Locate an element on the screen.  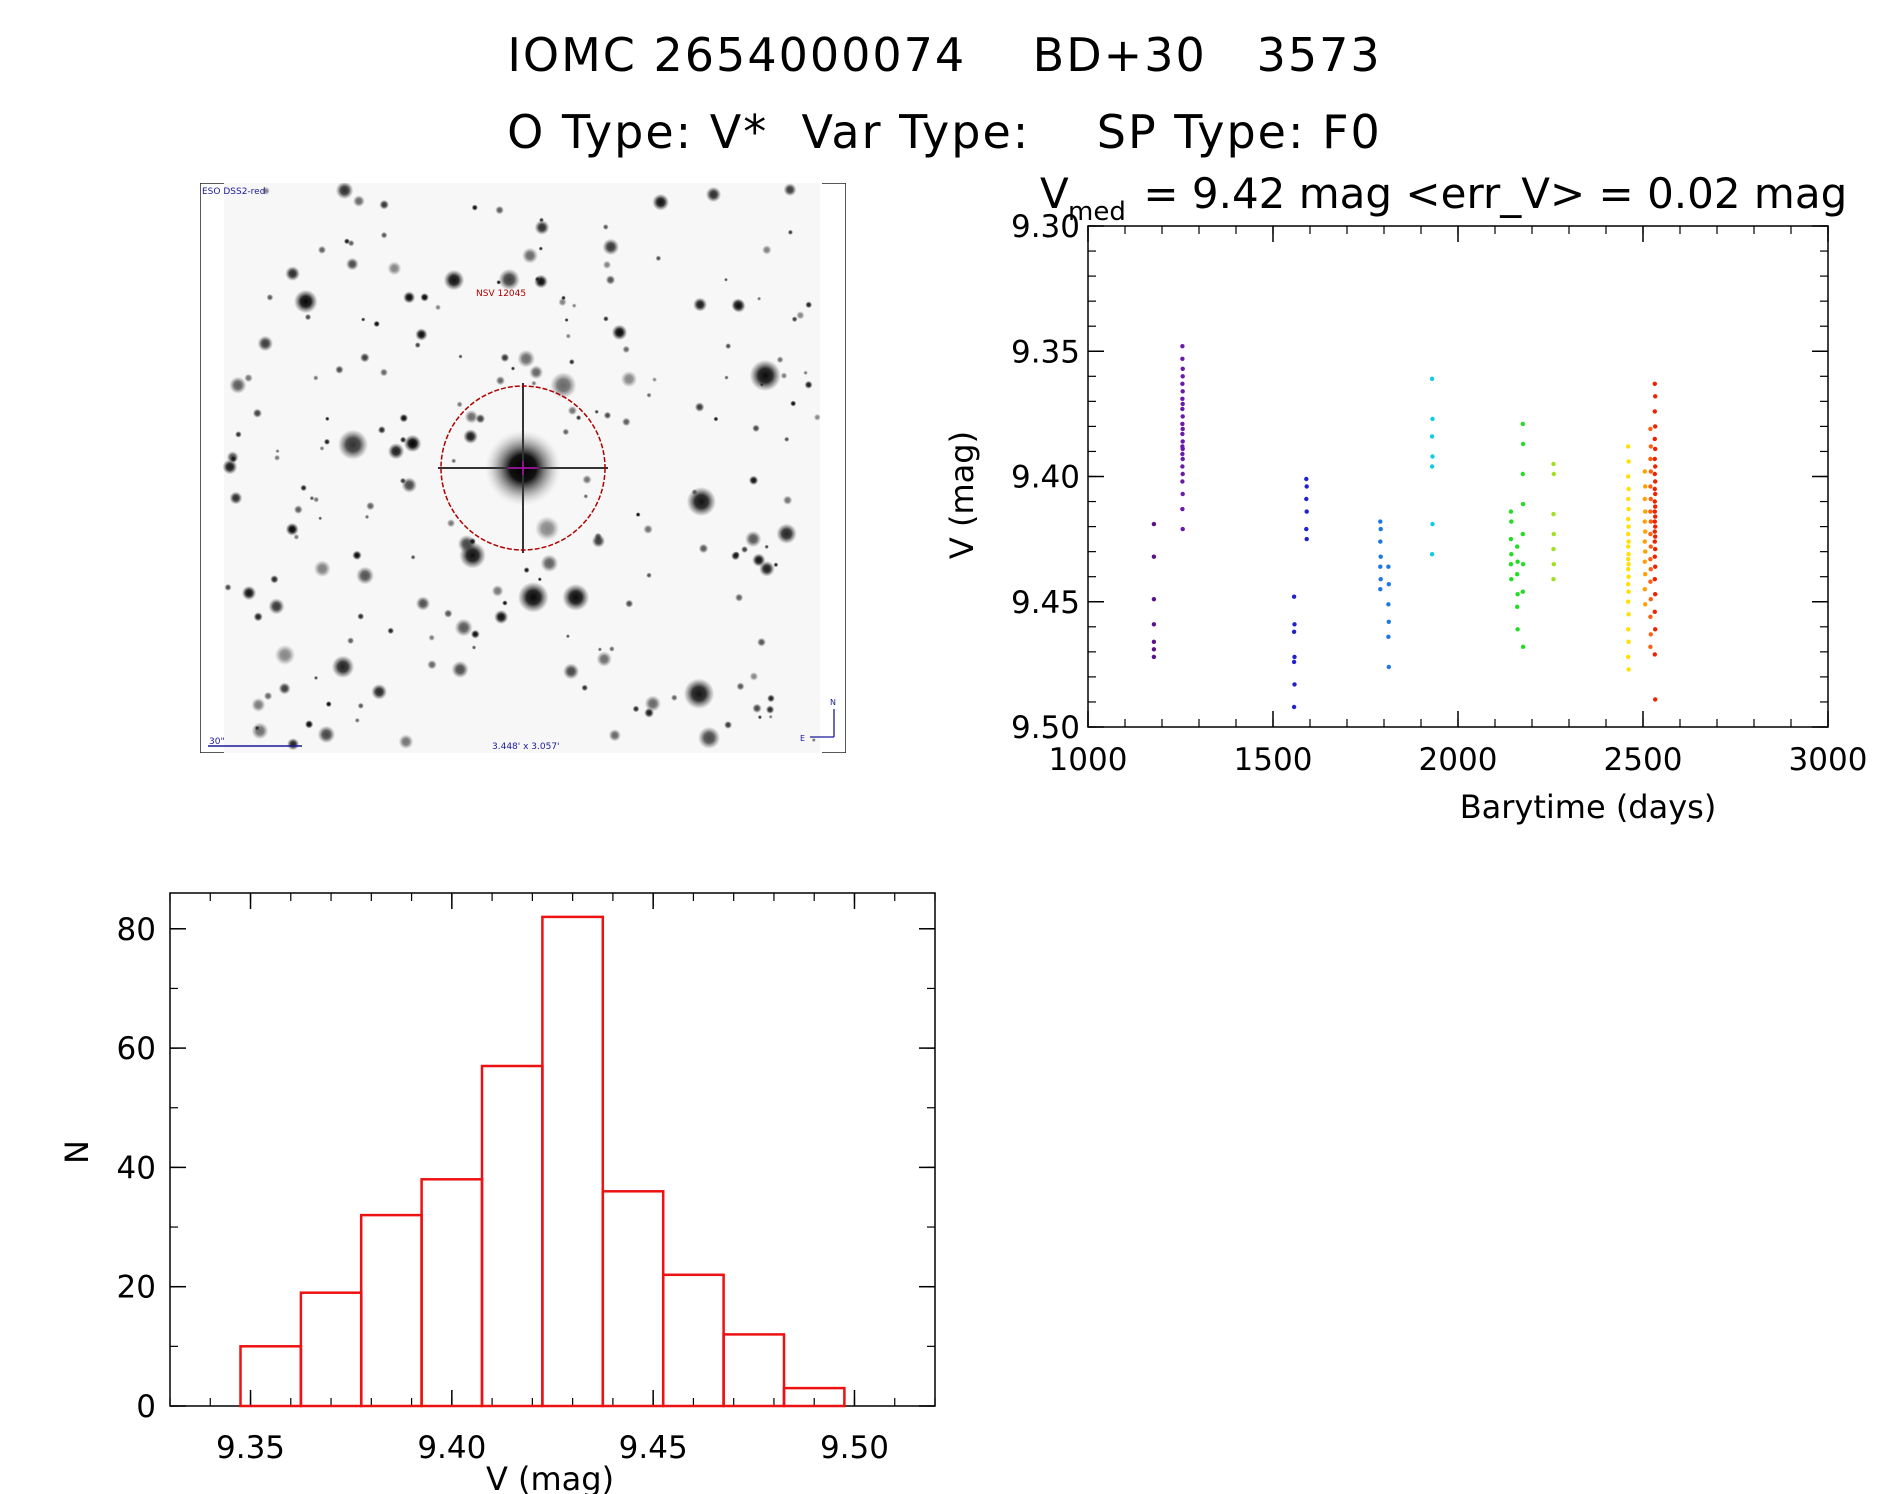
lc-ytick-label: 9.45 is located at coordinates (1045, 603).